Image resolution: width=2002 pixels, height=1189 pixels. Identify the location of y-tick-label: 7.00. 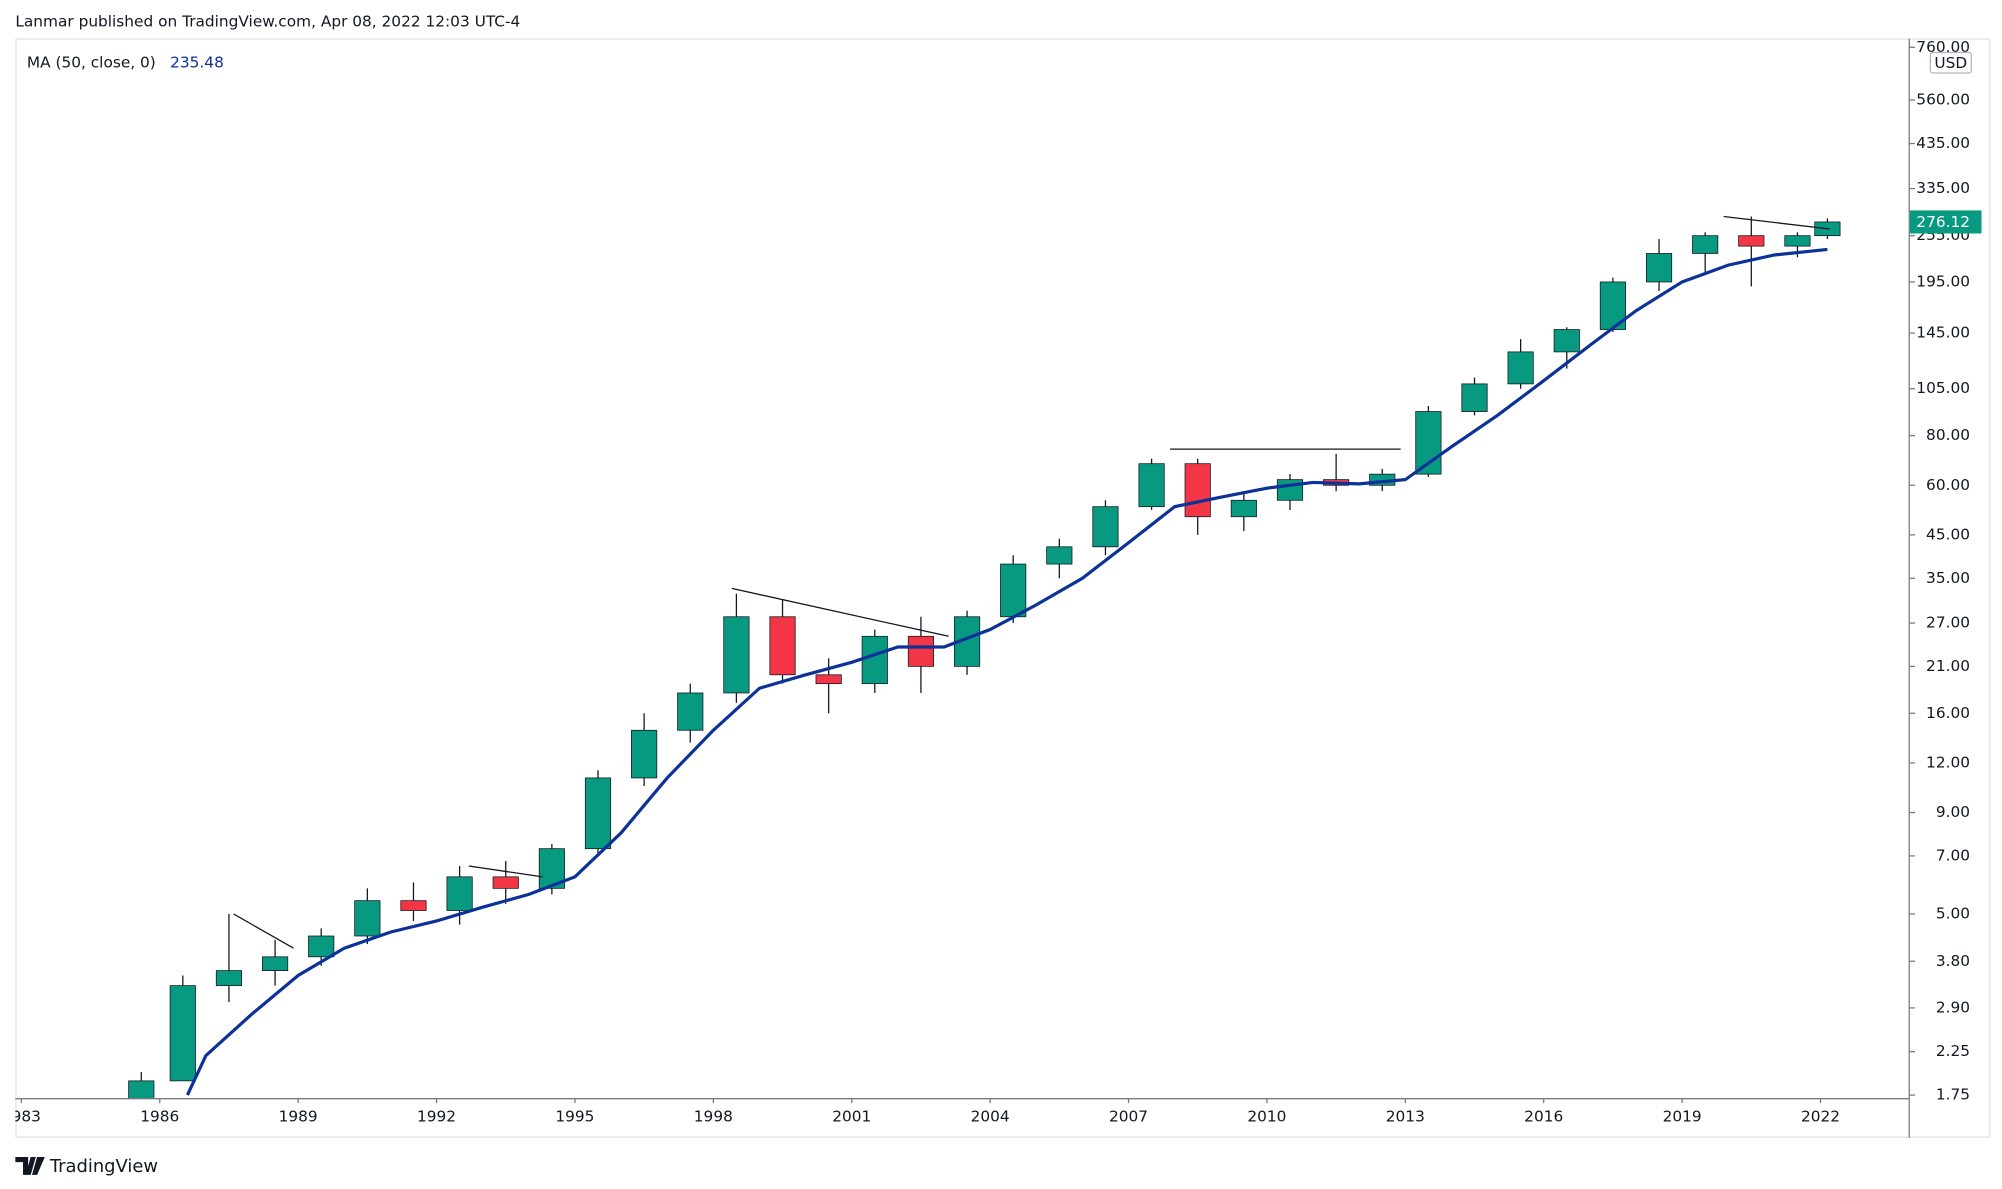
(1953, 855).